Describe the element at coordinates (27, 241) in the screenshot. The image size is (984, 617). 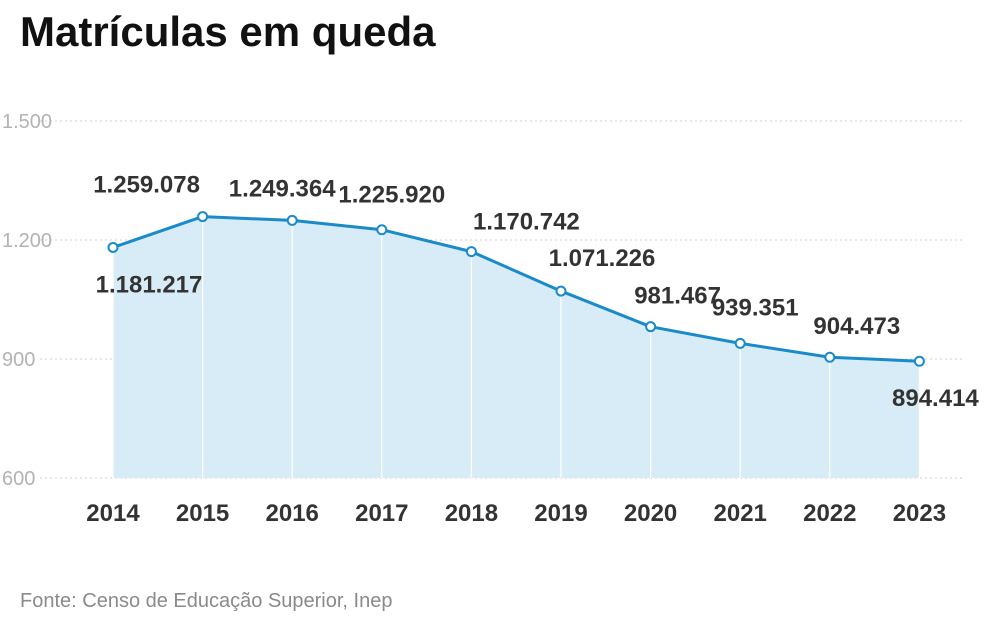
I see `y-tick-label: 1.200` at that location.